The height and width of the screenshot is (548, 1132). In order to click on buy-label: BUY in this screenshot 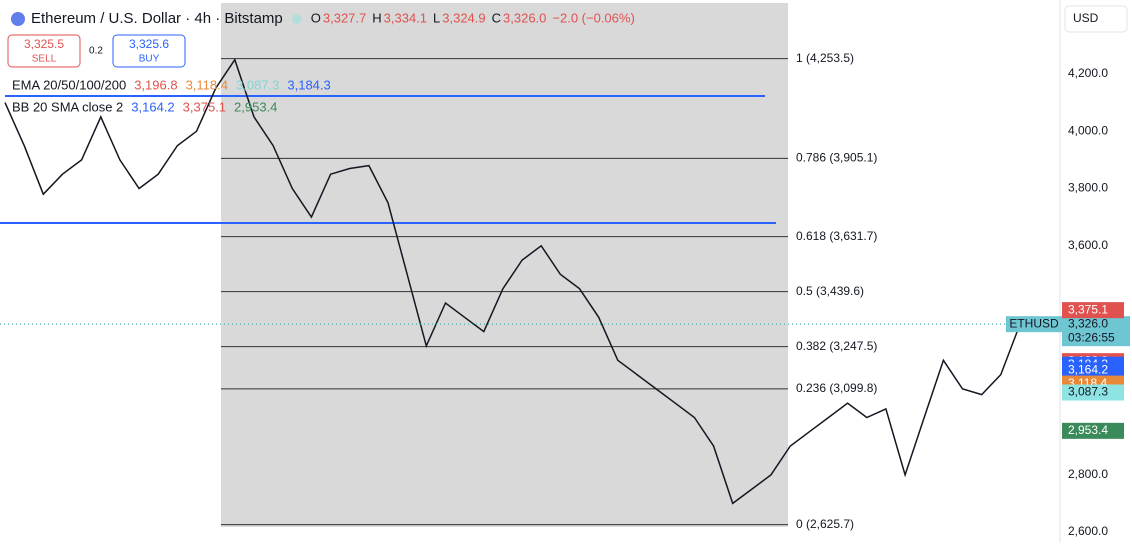, I will do `click(149, 59)`.